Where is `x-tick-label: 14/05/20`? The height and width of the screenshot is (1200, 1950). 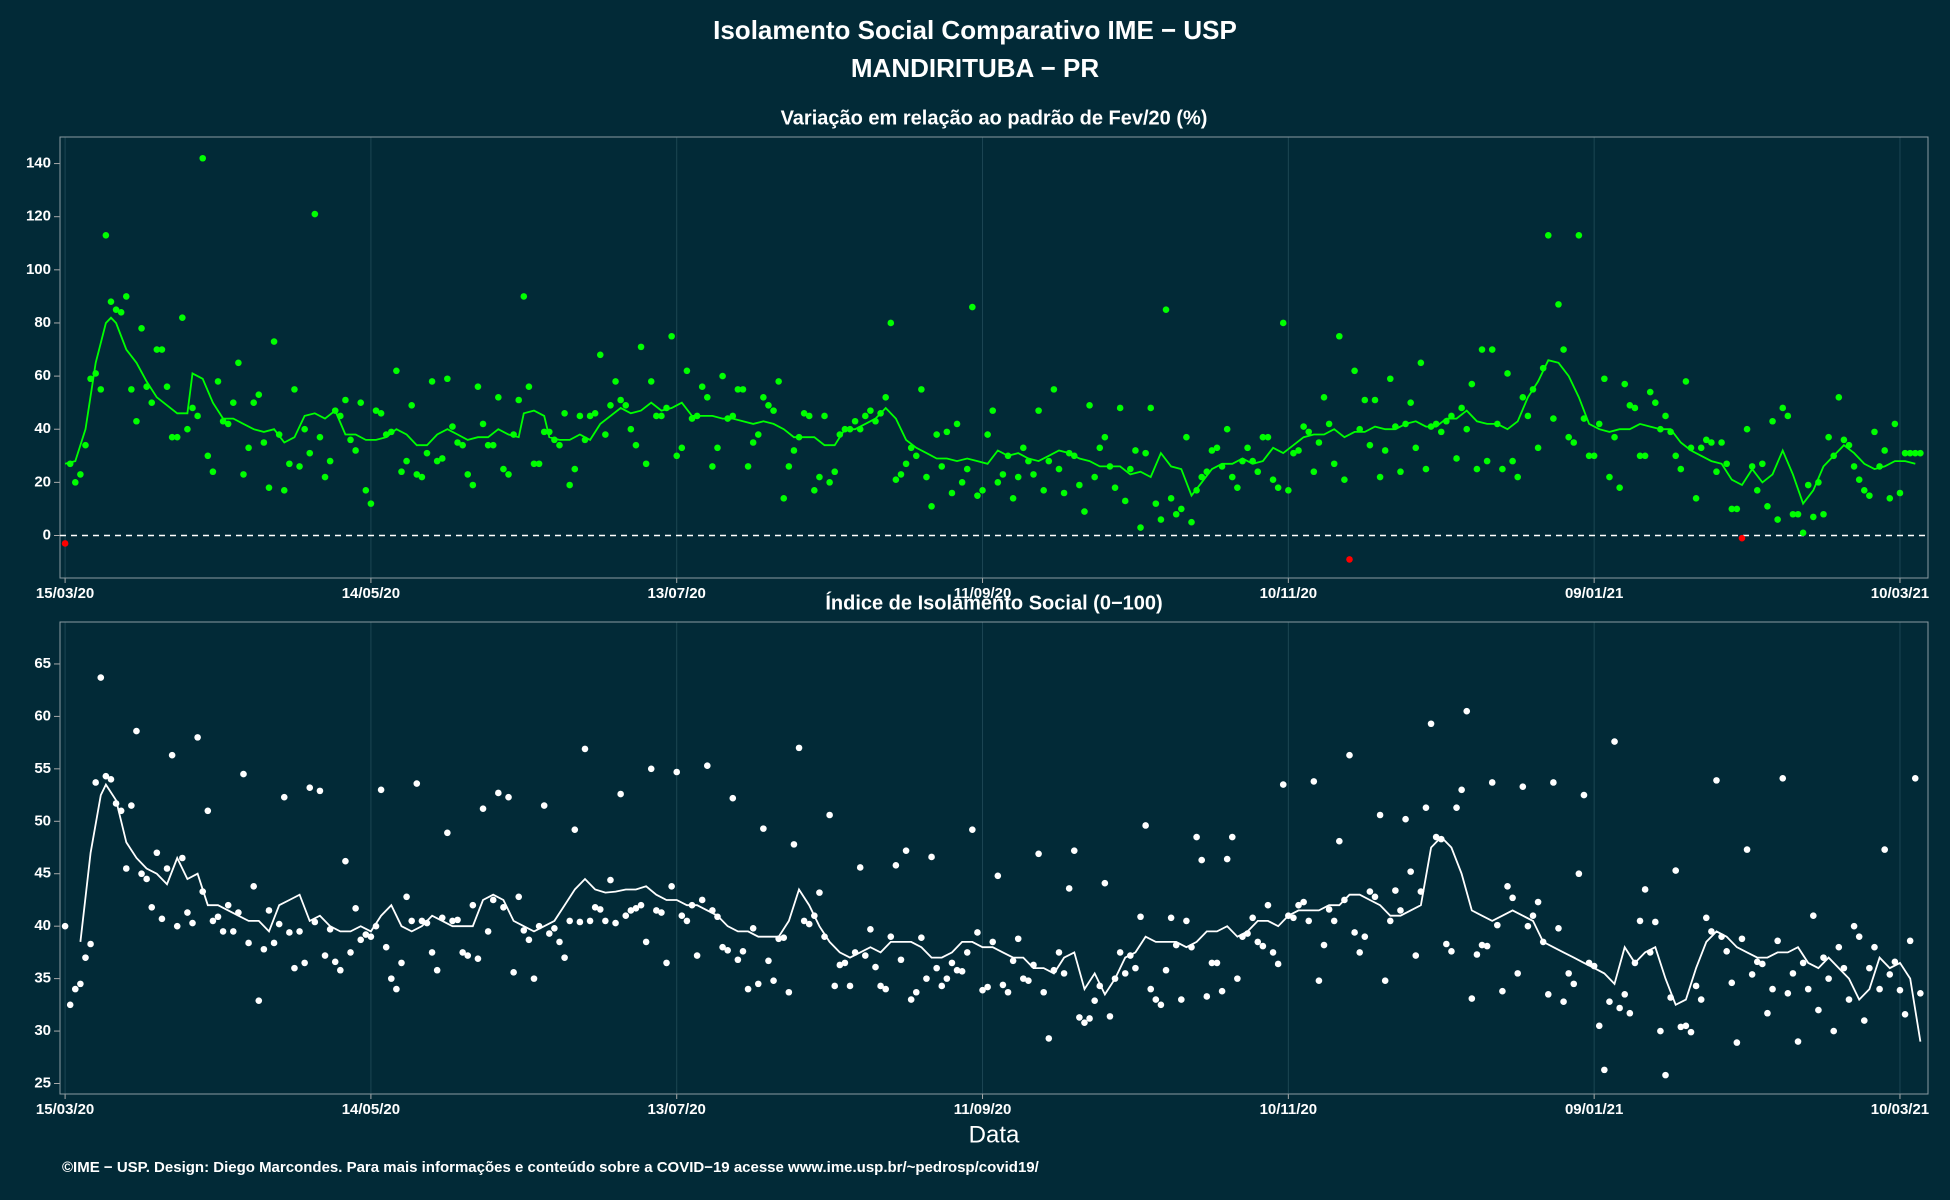 x-tick-label: 14/05/20 is located at coordinates (371, 593).